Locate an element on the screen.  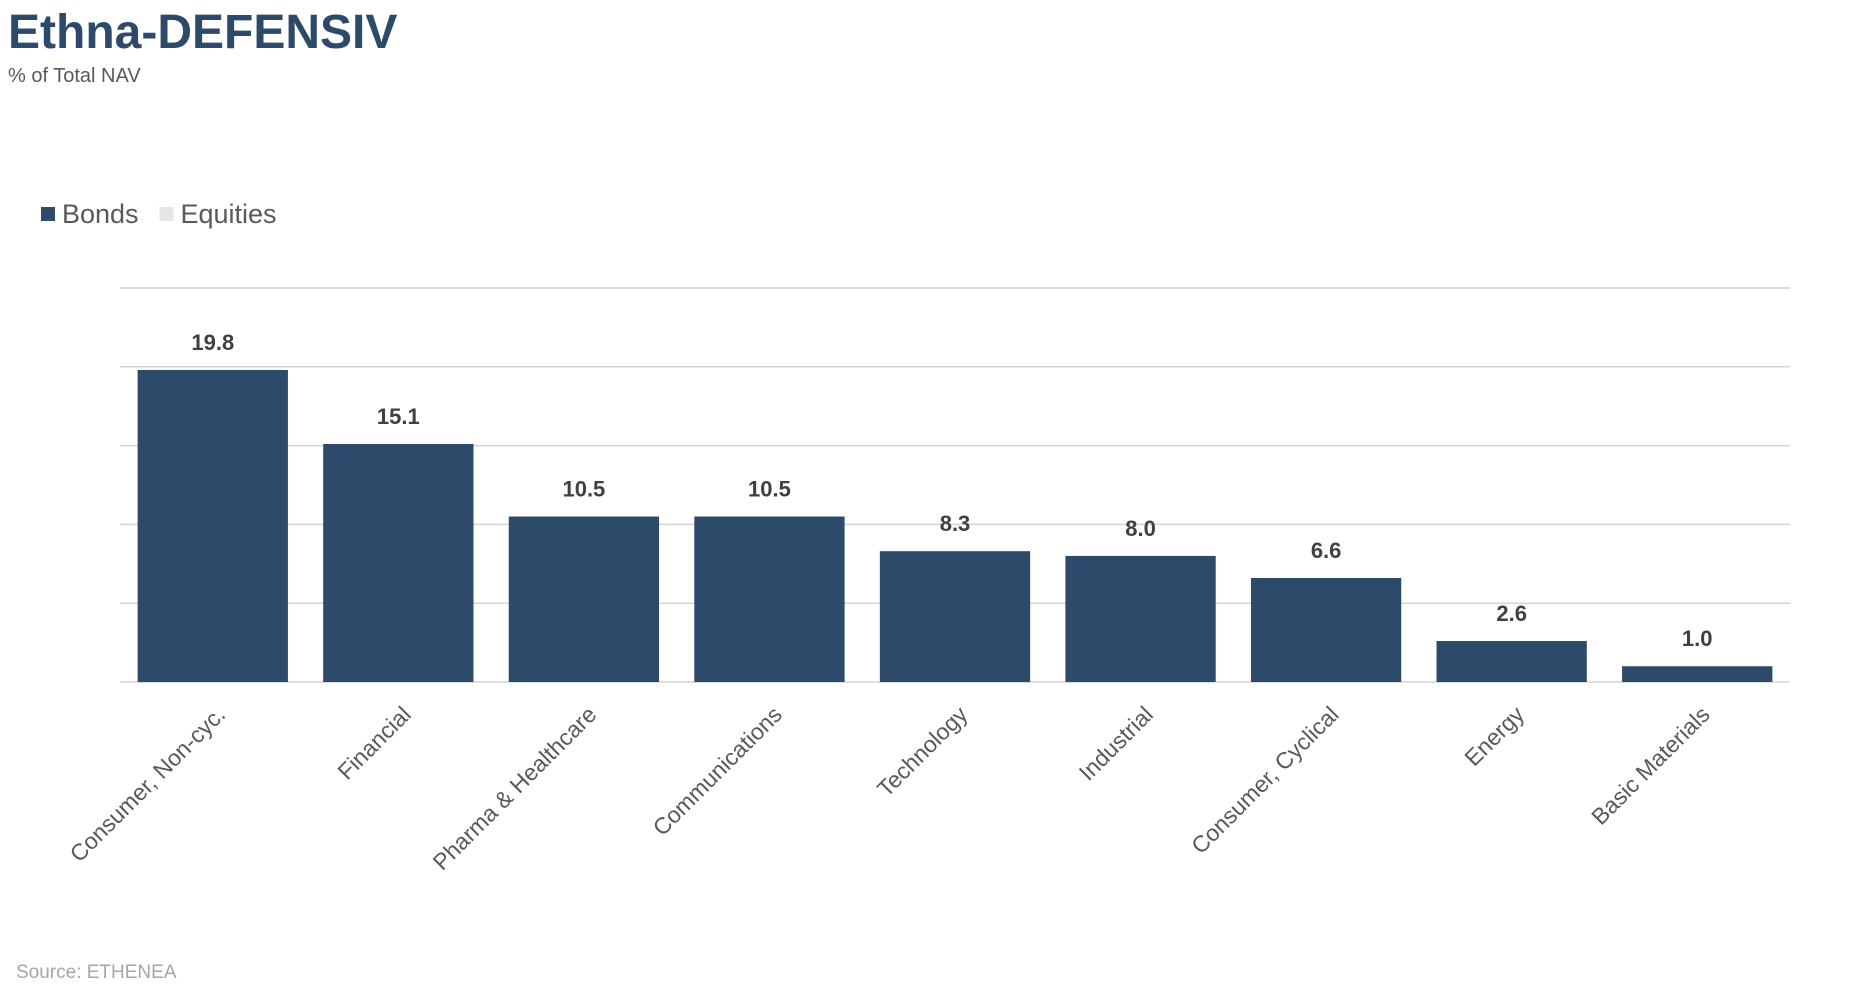
data-label: 19.8 is located at coordinates (212, 342).